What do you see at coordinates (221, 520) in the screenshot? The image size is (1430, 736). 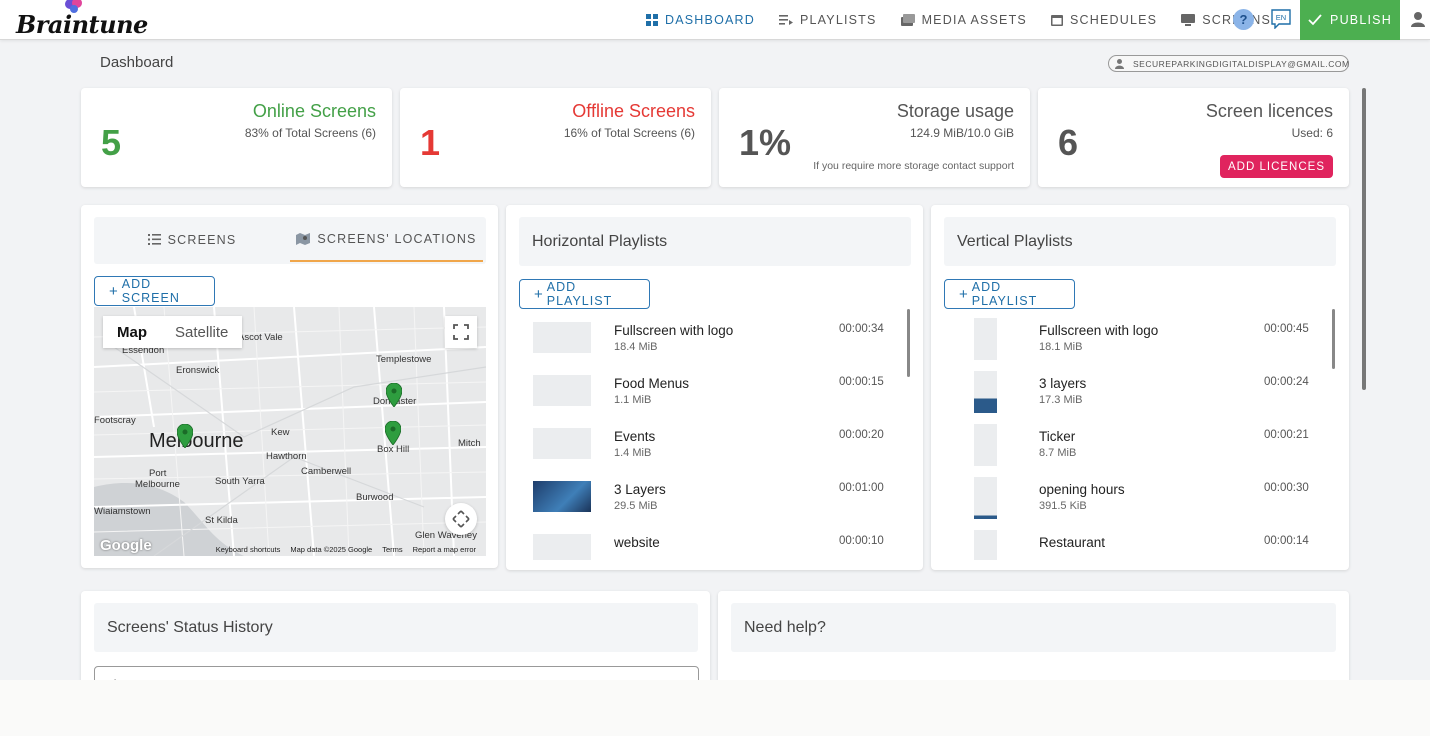 I see `map-label-st-kilda: St Kilda` at bounding box center [221, 520].